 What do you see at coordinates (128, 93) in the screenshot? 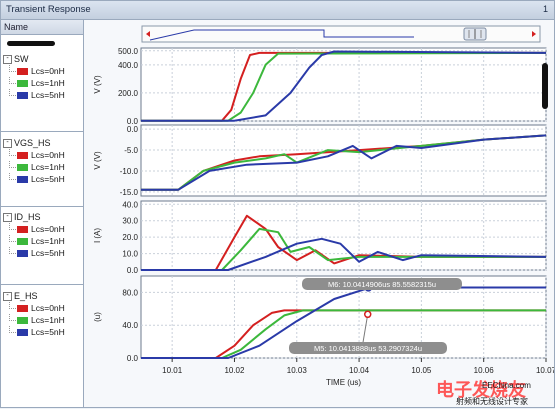
I see `y-tick-label: 200.0` at bounding box center [128, 93].